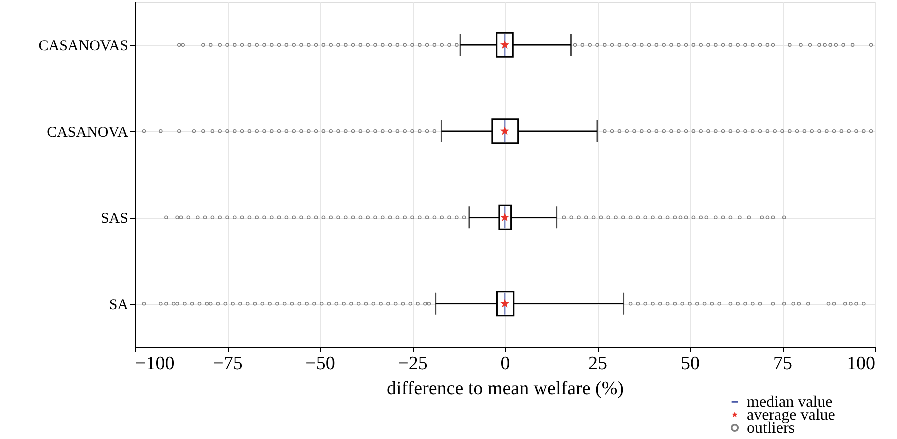 Image resolution: width=897 pixels, height=439 pixels. What do you see at coordinates (155, 364) in the screenshot?
I see `x-tick-label: −100` at bounding box center [155, 364].